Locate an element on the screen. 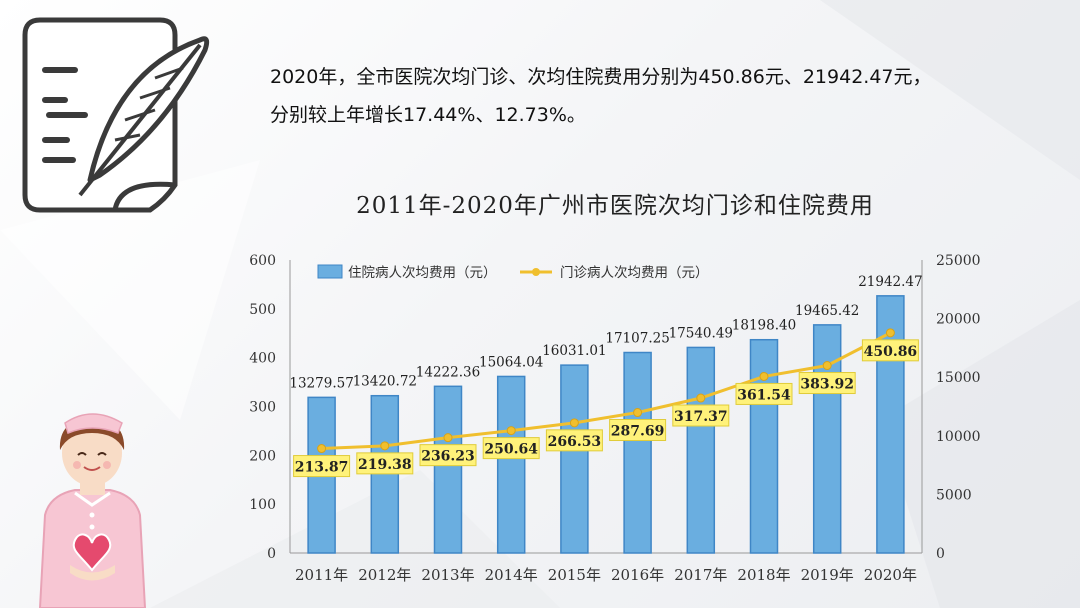  y-left-tick-label: 200 is located at coordinates (262, 456).